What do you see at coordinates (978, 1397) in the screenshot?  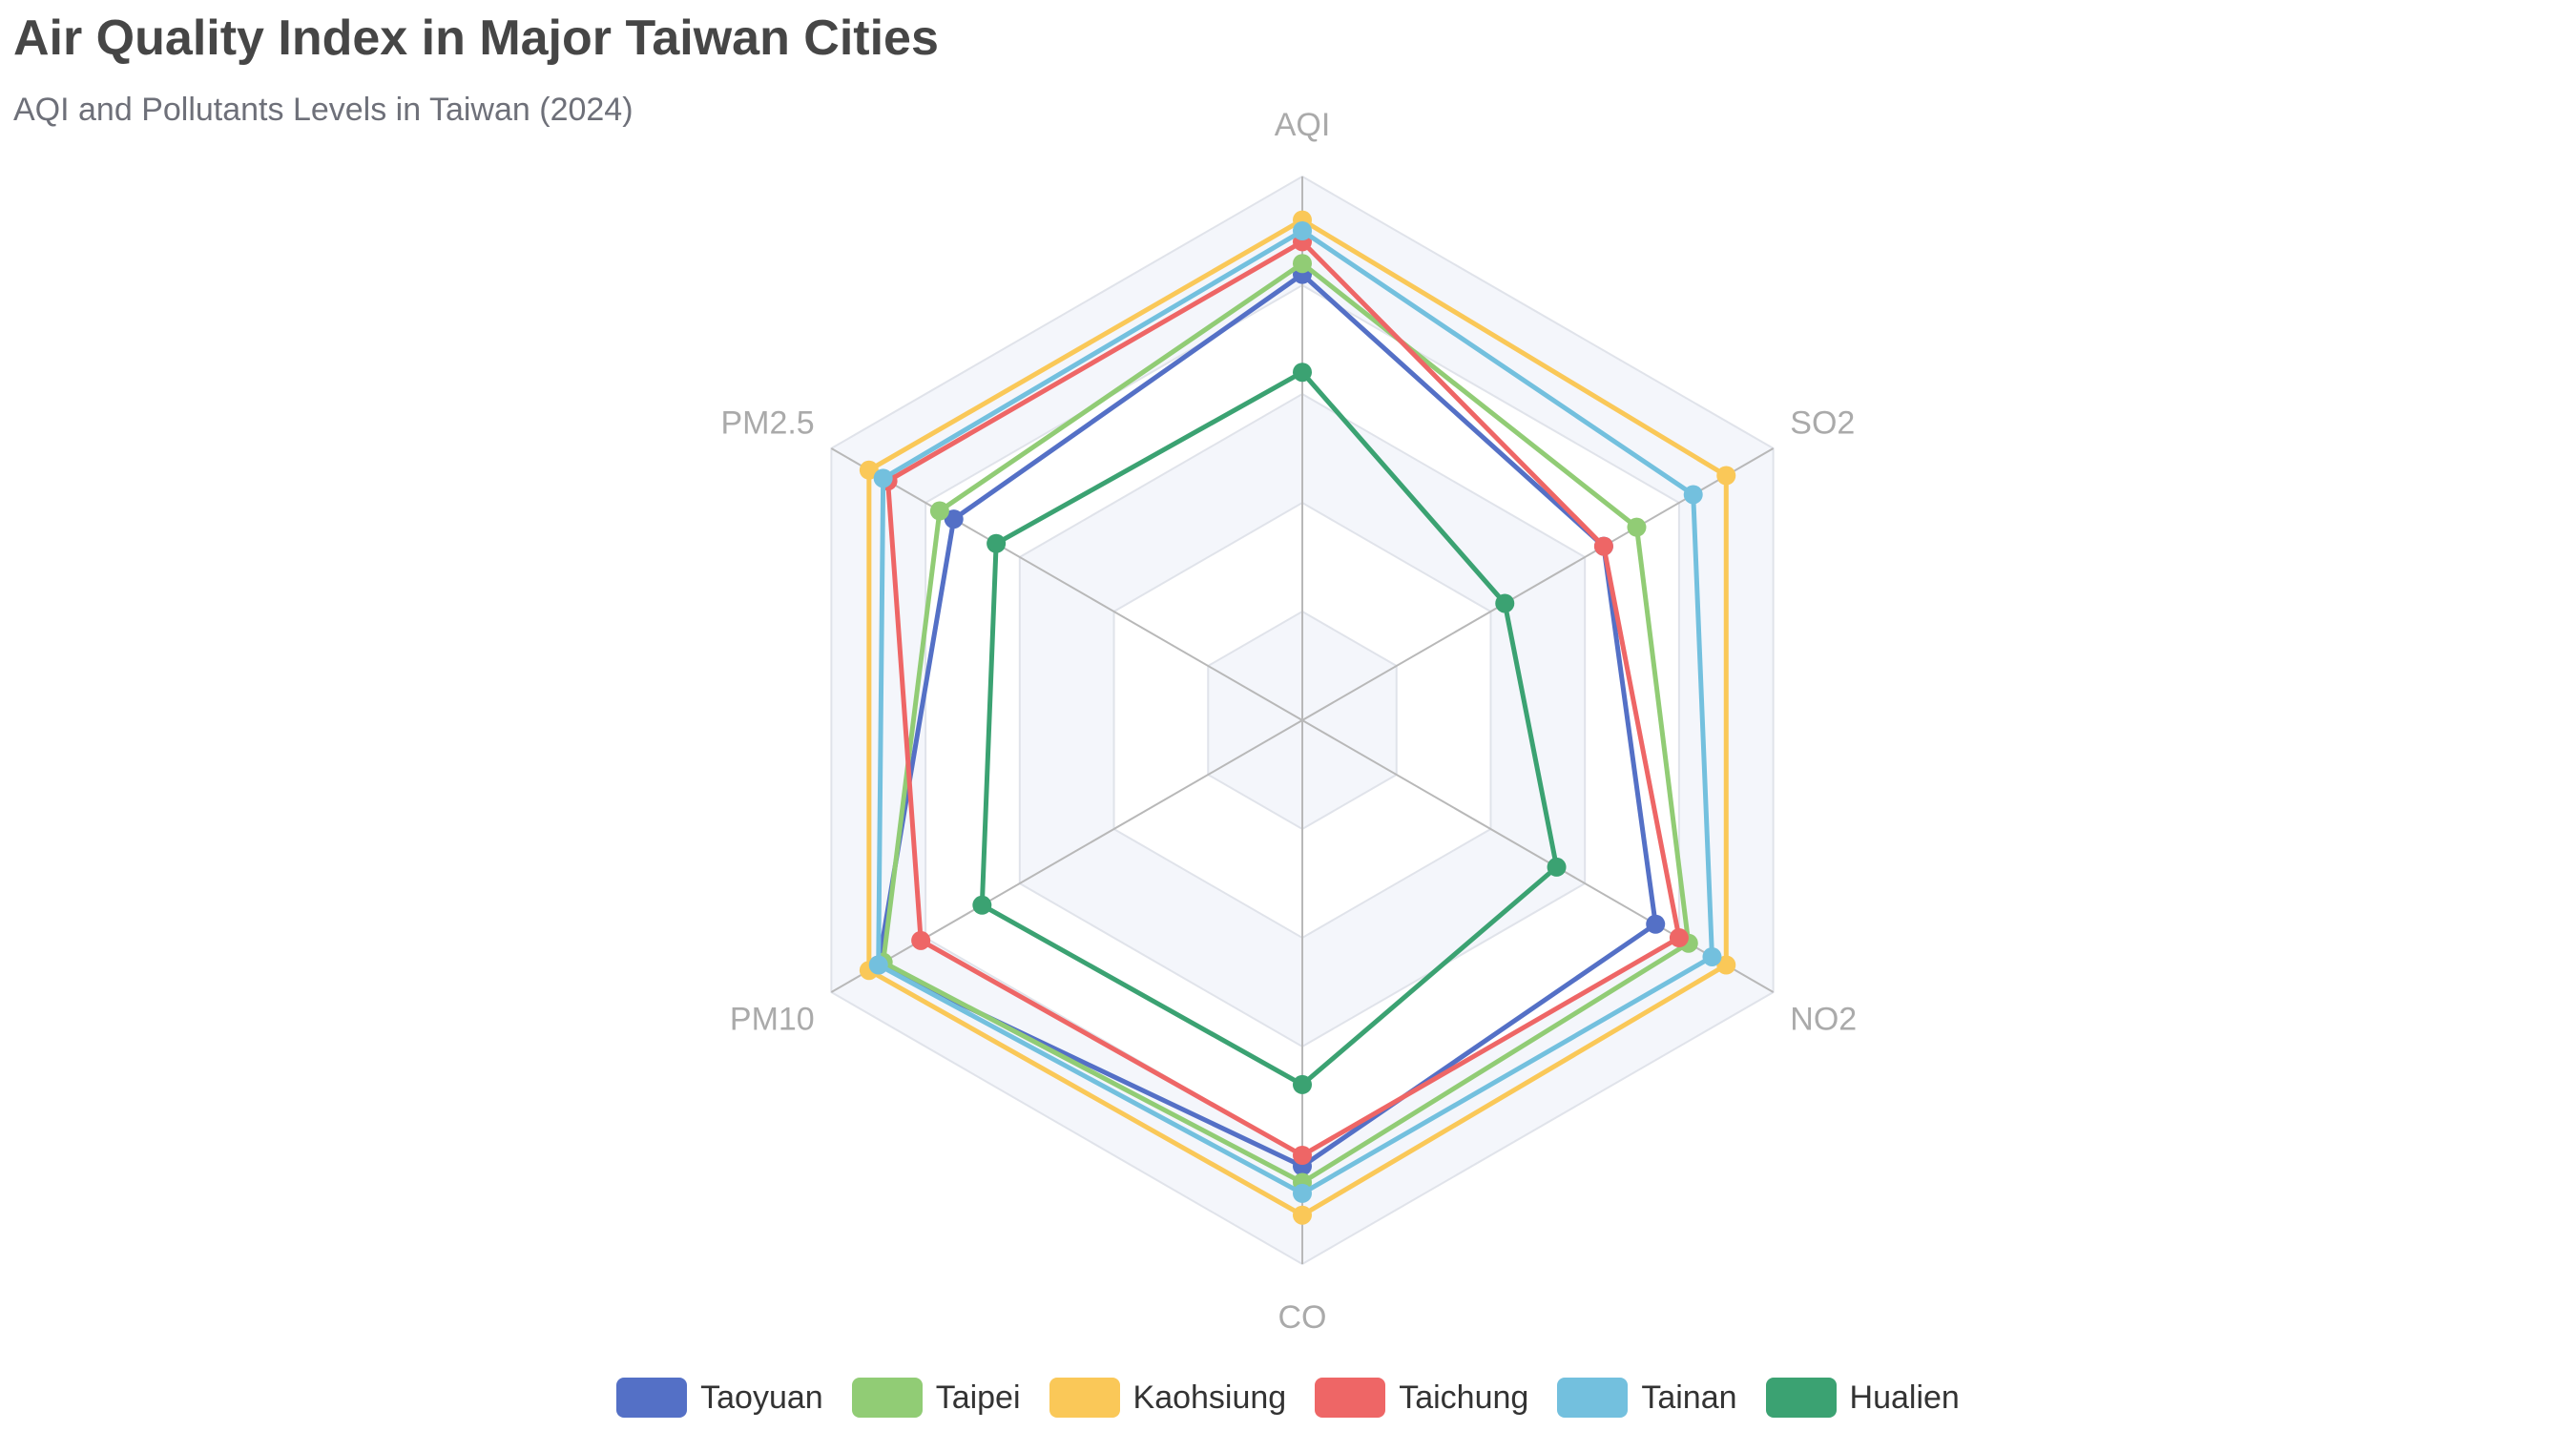 I see `legend-label: Taipei` at bounding box center [978, 1397].